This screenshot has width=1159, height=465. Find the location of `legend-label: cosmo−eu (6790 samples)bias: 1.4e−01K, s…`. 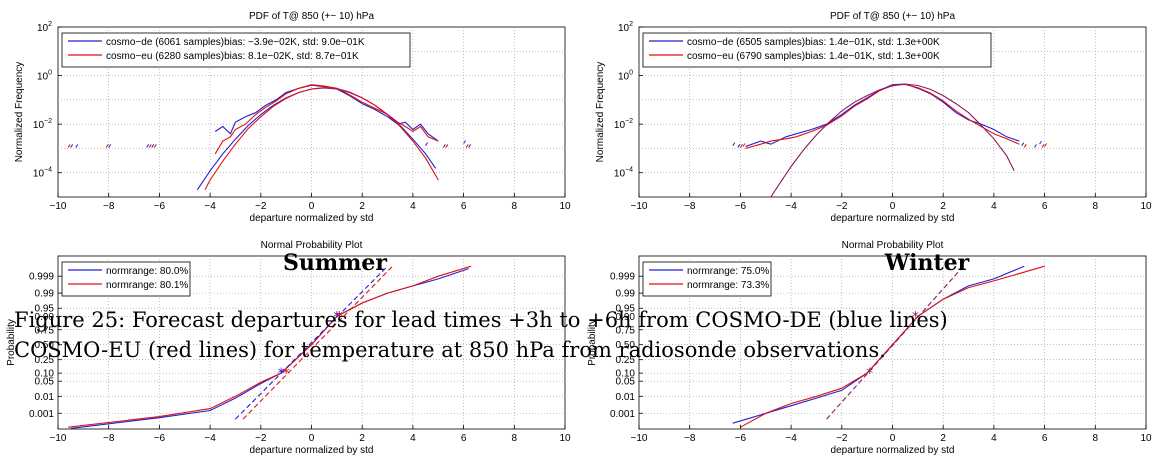

legend-label: cosmo−eu (6790 samples)bias: 1.4e−01K, s… is located at coordinates (813, 56).